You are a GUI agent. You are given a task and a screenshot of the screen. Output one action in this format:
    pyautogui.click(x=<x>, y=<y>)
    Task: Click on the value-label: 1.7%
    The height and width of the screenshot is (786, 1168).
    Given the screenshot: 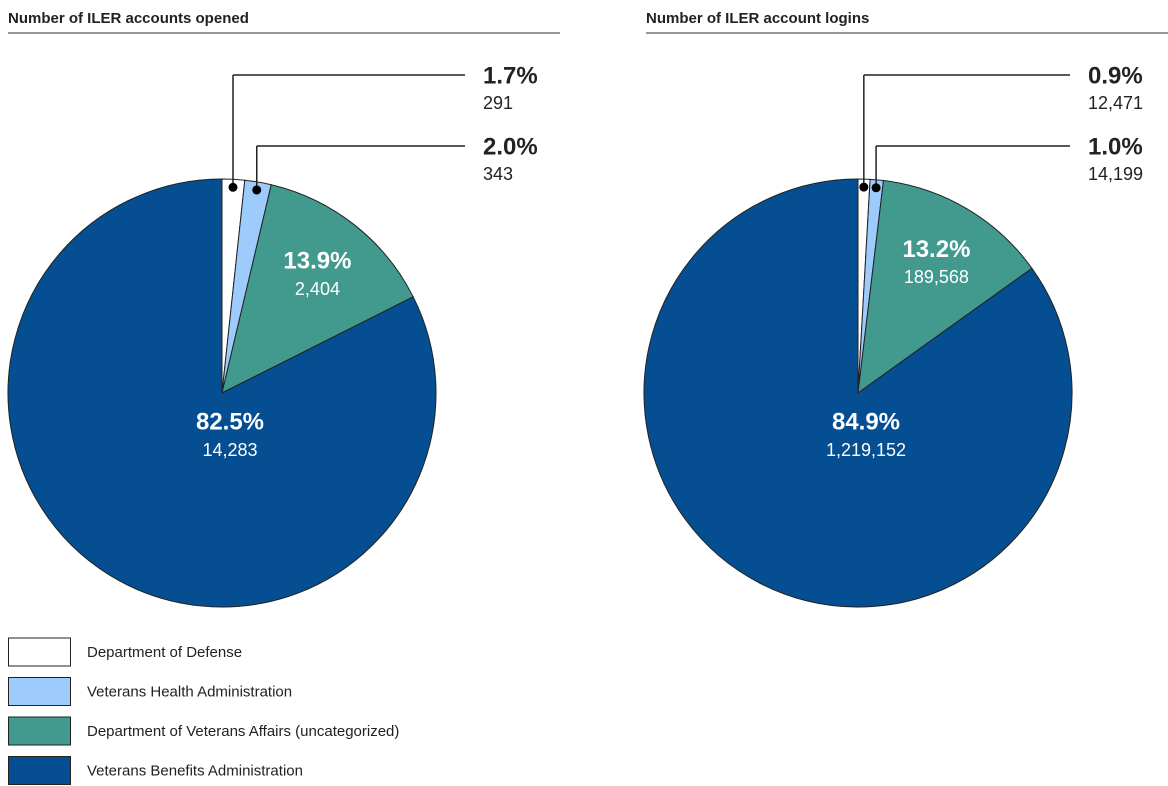 What is the action you would take?
    pyautogui.click(x=510, y=75)
    